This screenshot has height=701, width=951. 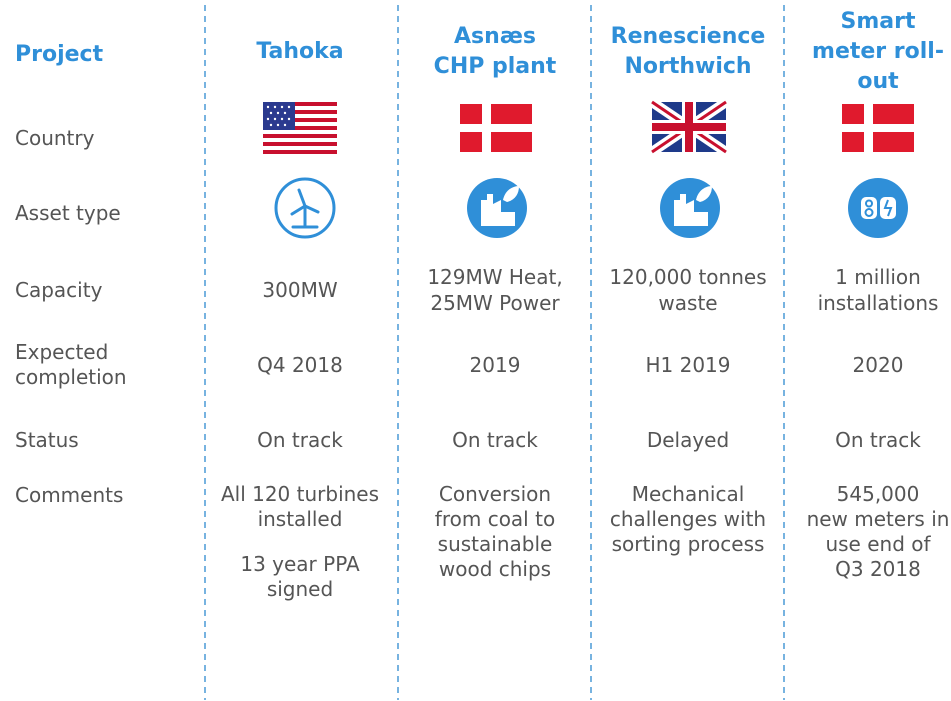 I want to click on text-line: 300MW, so click(x=300, y=290).